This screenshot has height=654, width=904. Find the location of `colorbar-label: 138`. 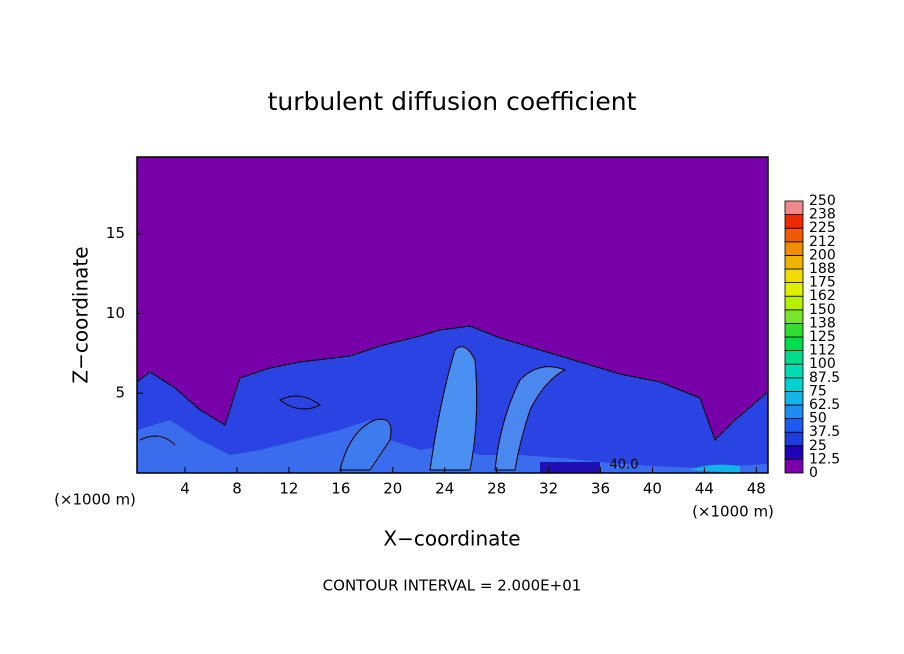

colorbar-label: 138 is located at coordinates (822, 323).